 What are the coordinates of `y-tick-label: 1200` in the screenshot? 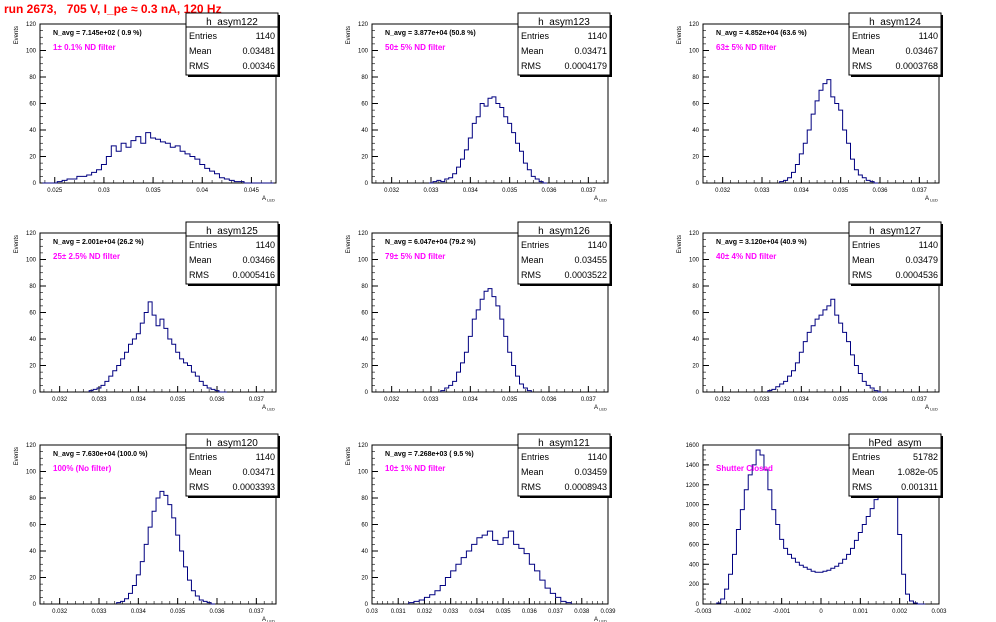 It's located at (693, 486).